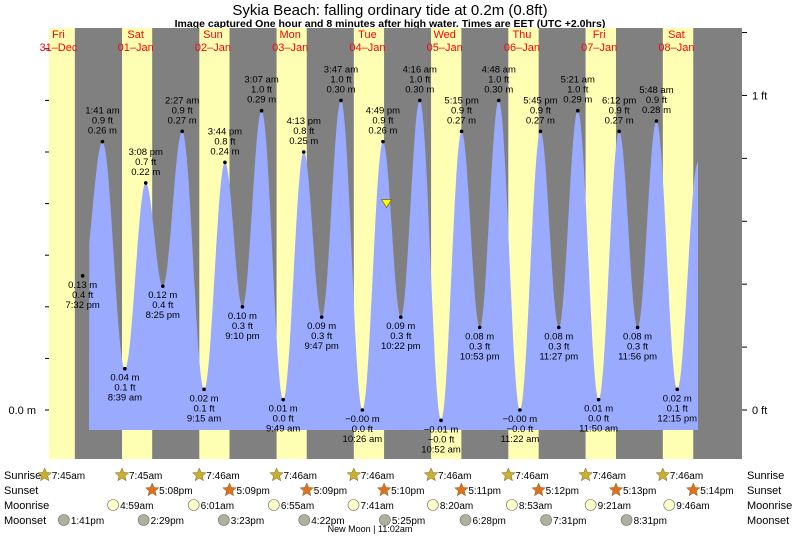 The height and width of the screenshot is (537, 793). Describe the element at coordinates (341, 69) in the screenshot. I see `tide-label: 3:47 am` at that location.